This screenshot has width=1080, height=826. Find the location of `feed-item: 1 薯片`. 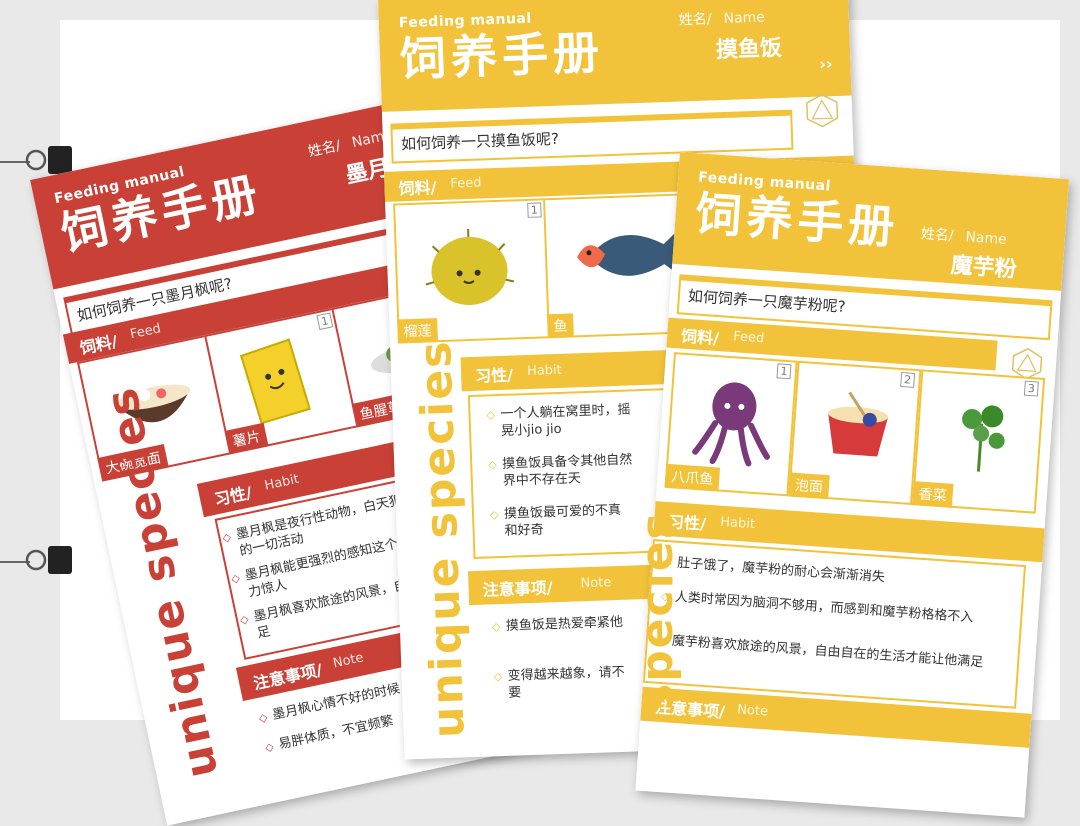

feed-item: 1 薯片 is located at coordinates (282, 381).